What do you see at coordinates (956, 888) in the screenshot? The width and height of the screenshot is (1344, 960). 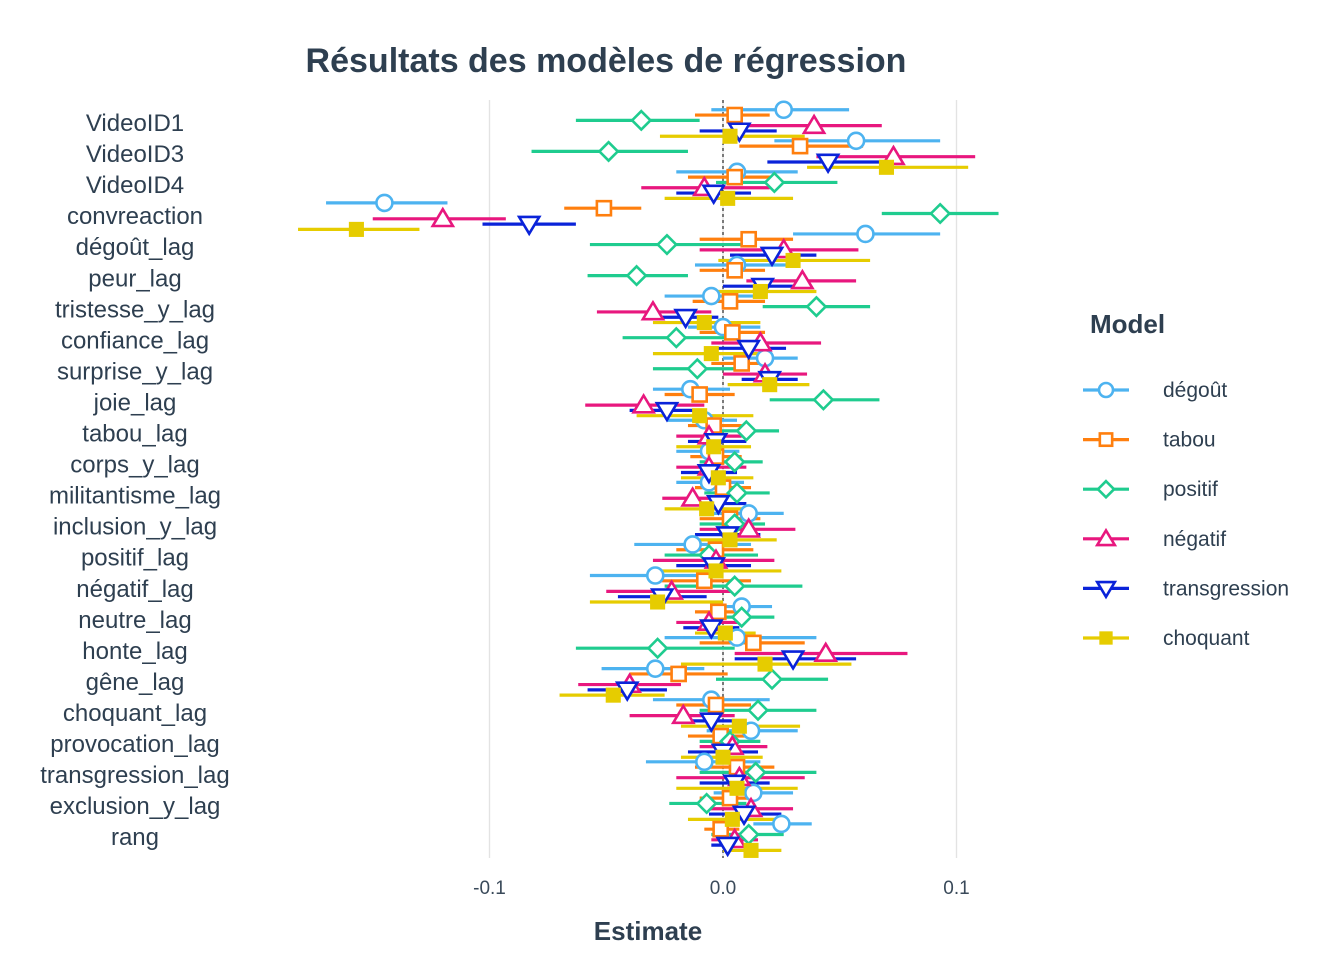 I see `x-tick-label: 0.1` at bounding box center [956, 888].